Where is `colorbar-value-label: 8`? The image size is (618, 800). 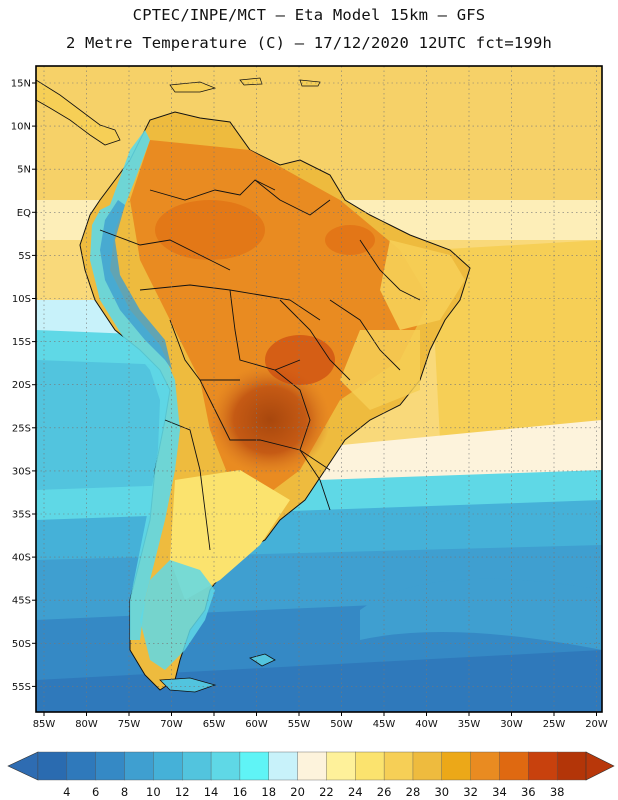 colorbar-value-label: 8 is located at coordinates (124, 792).